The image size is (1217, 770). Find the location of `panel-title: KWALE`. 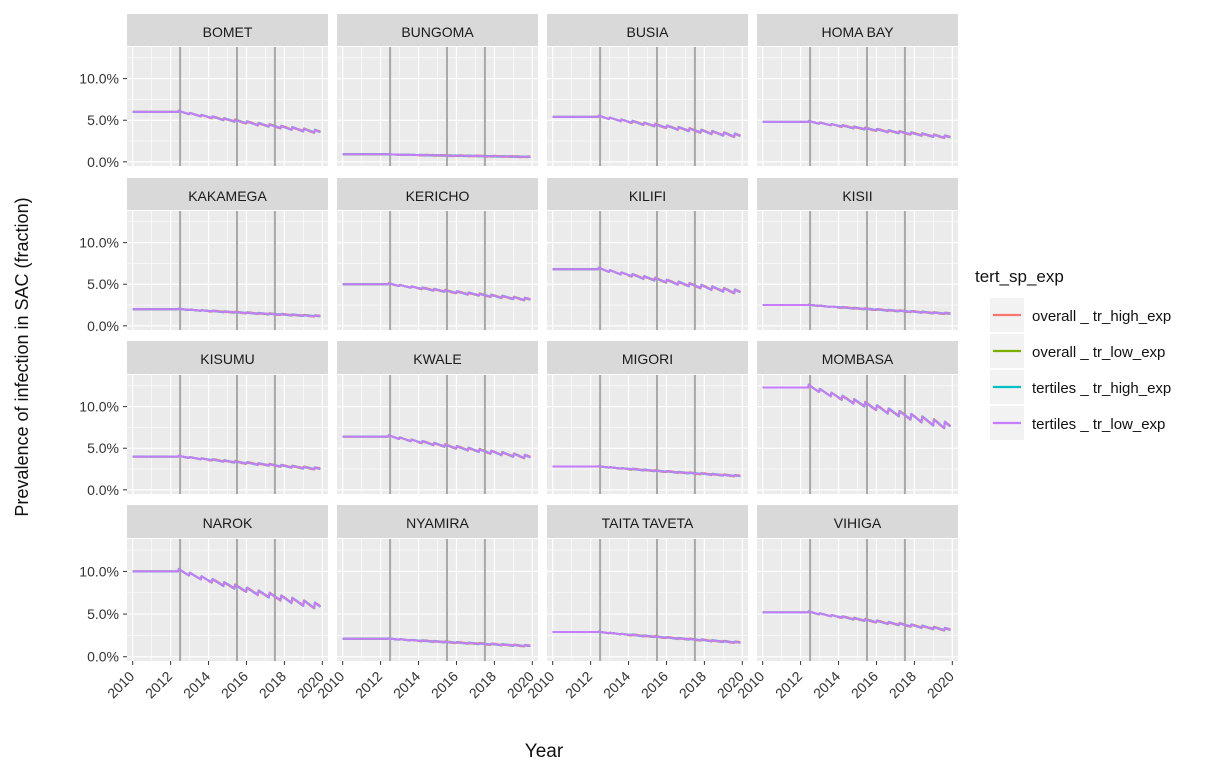

panel-title: KWALE is located at coordinates (437, 359).